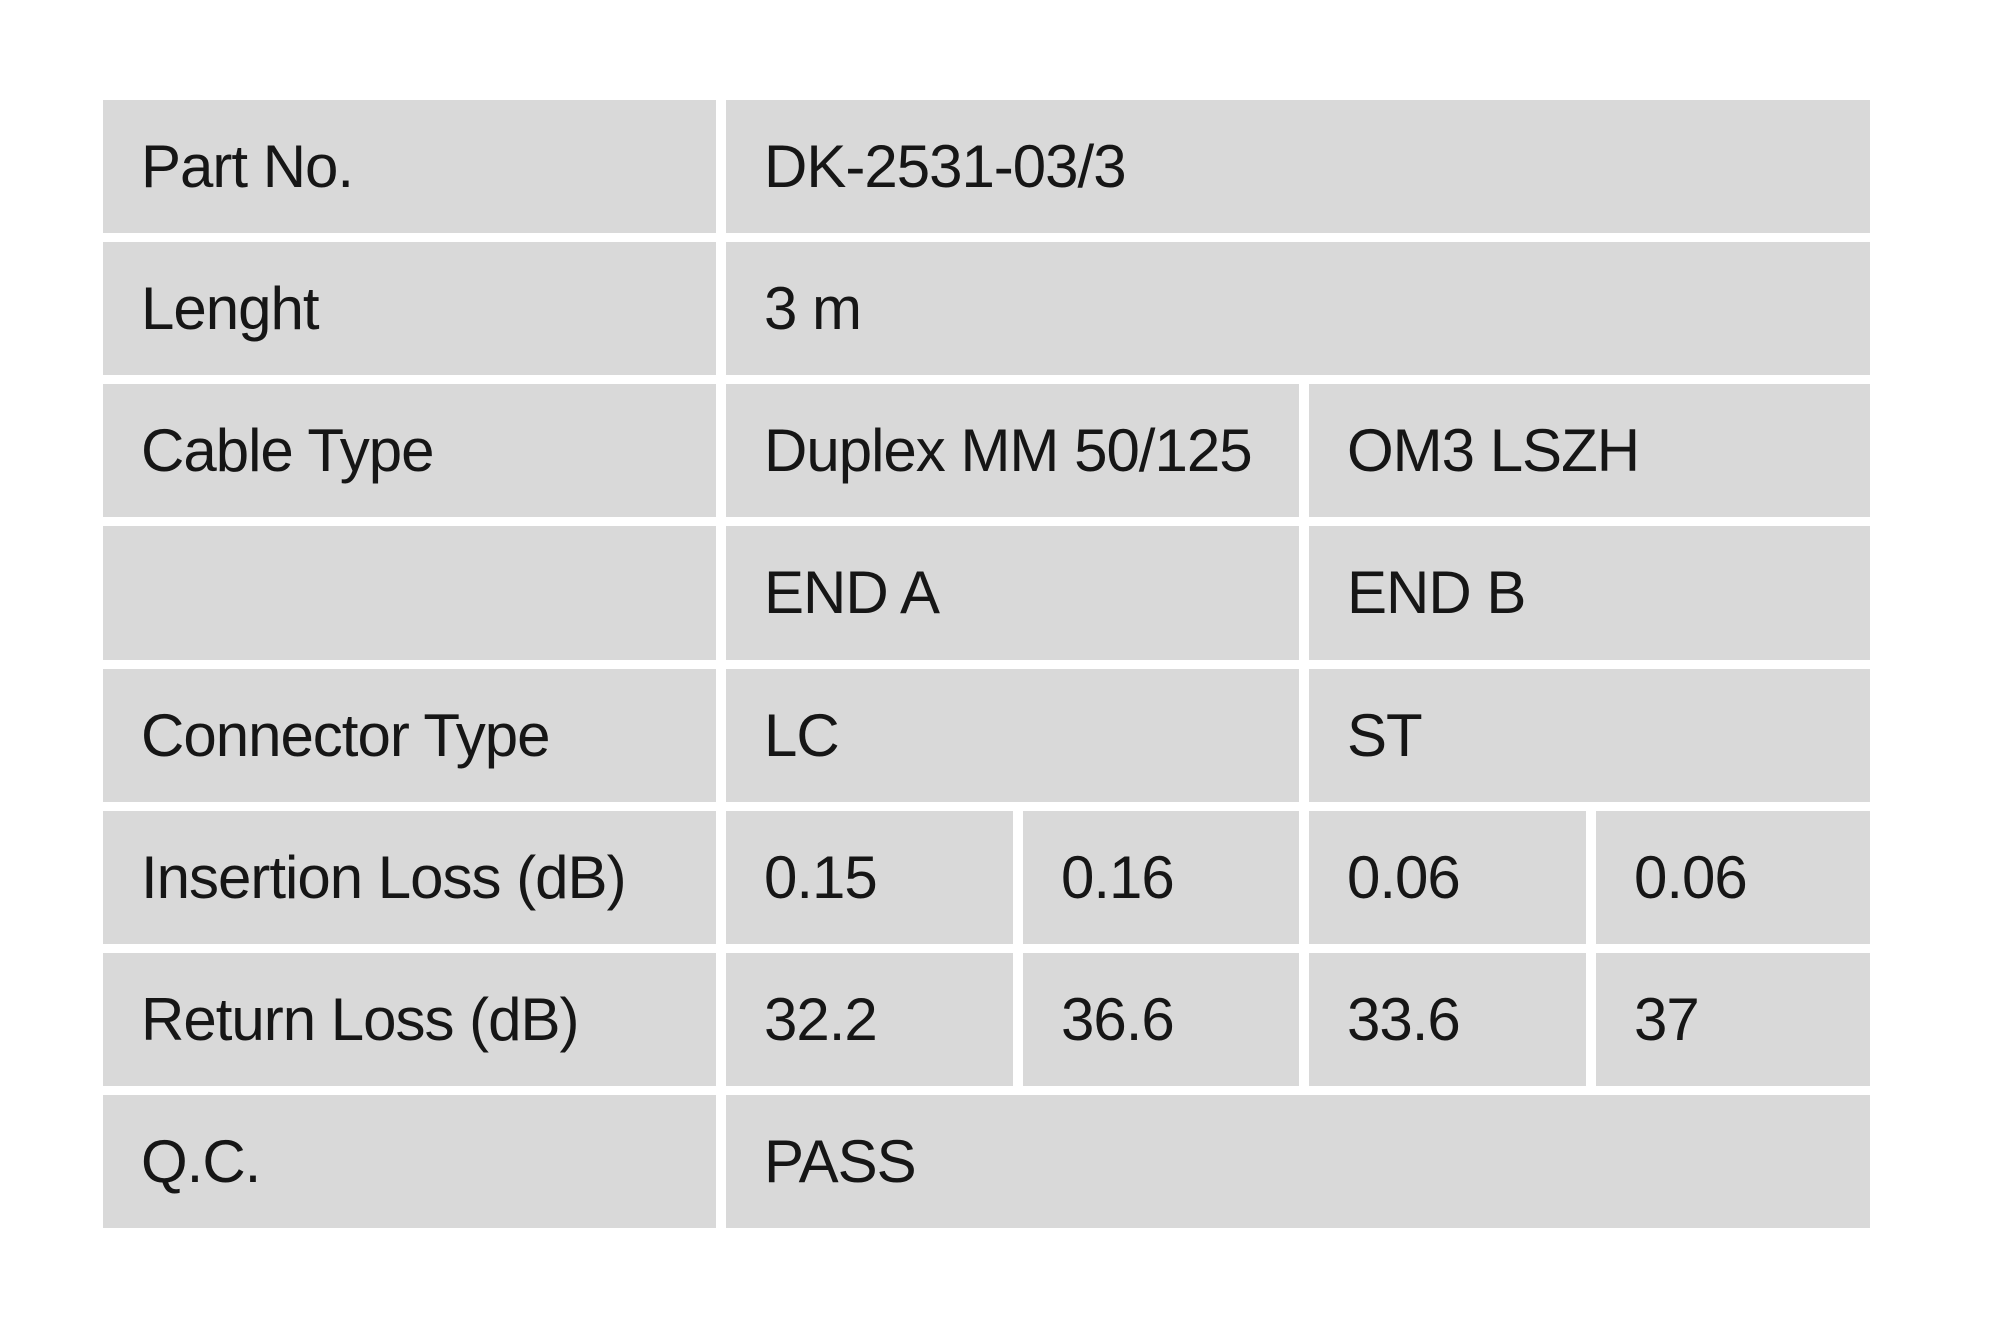  What do you see at coordinates (1012, 451) in the screenshot?
I see `value-cable-type-duplex: Duplex MM 50/125` at bounding box center [1012, 451].